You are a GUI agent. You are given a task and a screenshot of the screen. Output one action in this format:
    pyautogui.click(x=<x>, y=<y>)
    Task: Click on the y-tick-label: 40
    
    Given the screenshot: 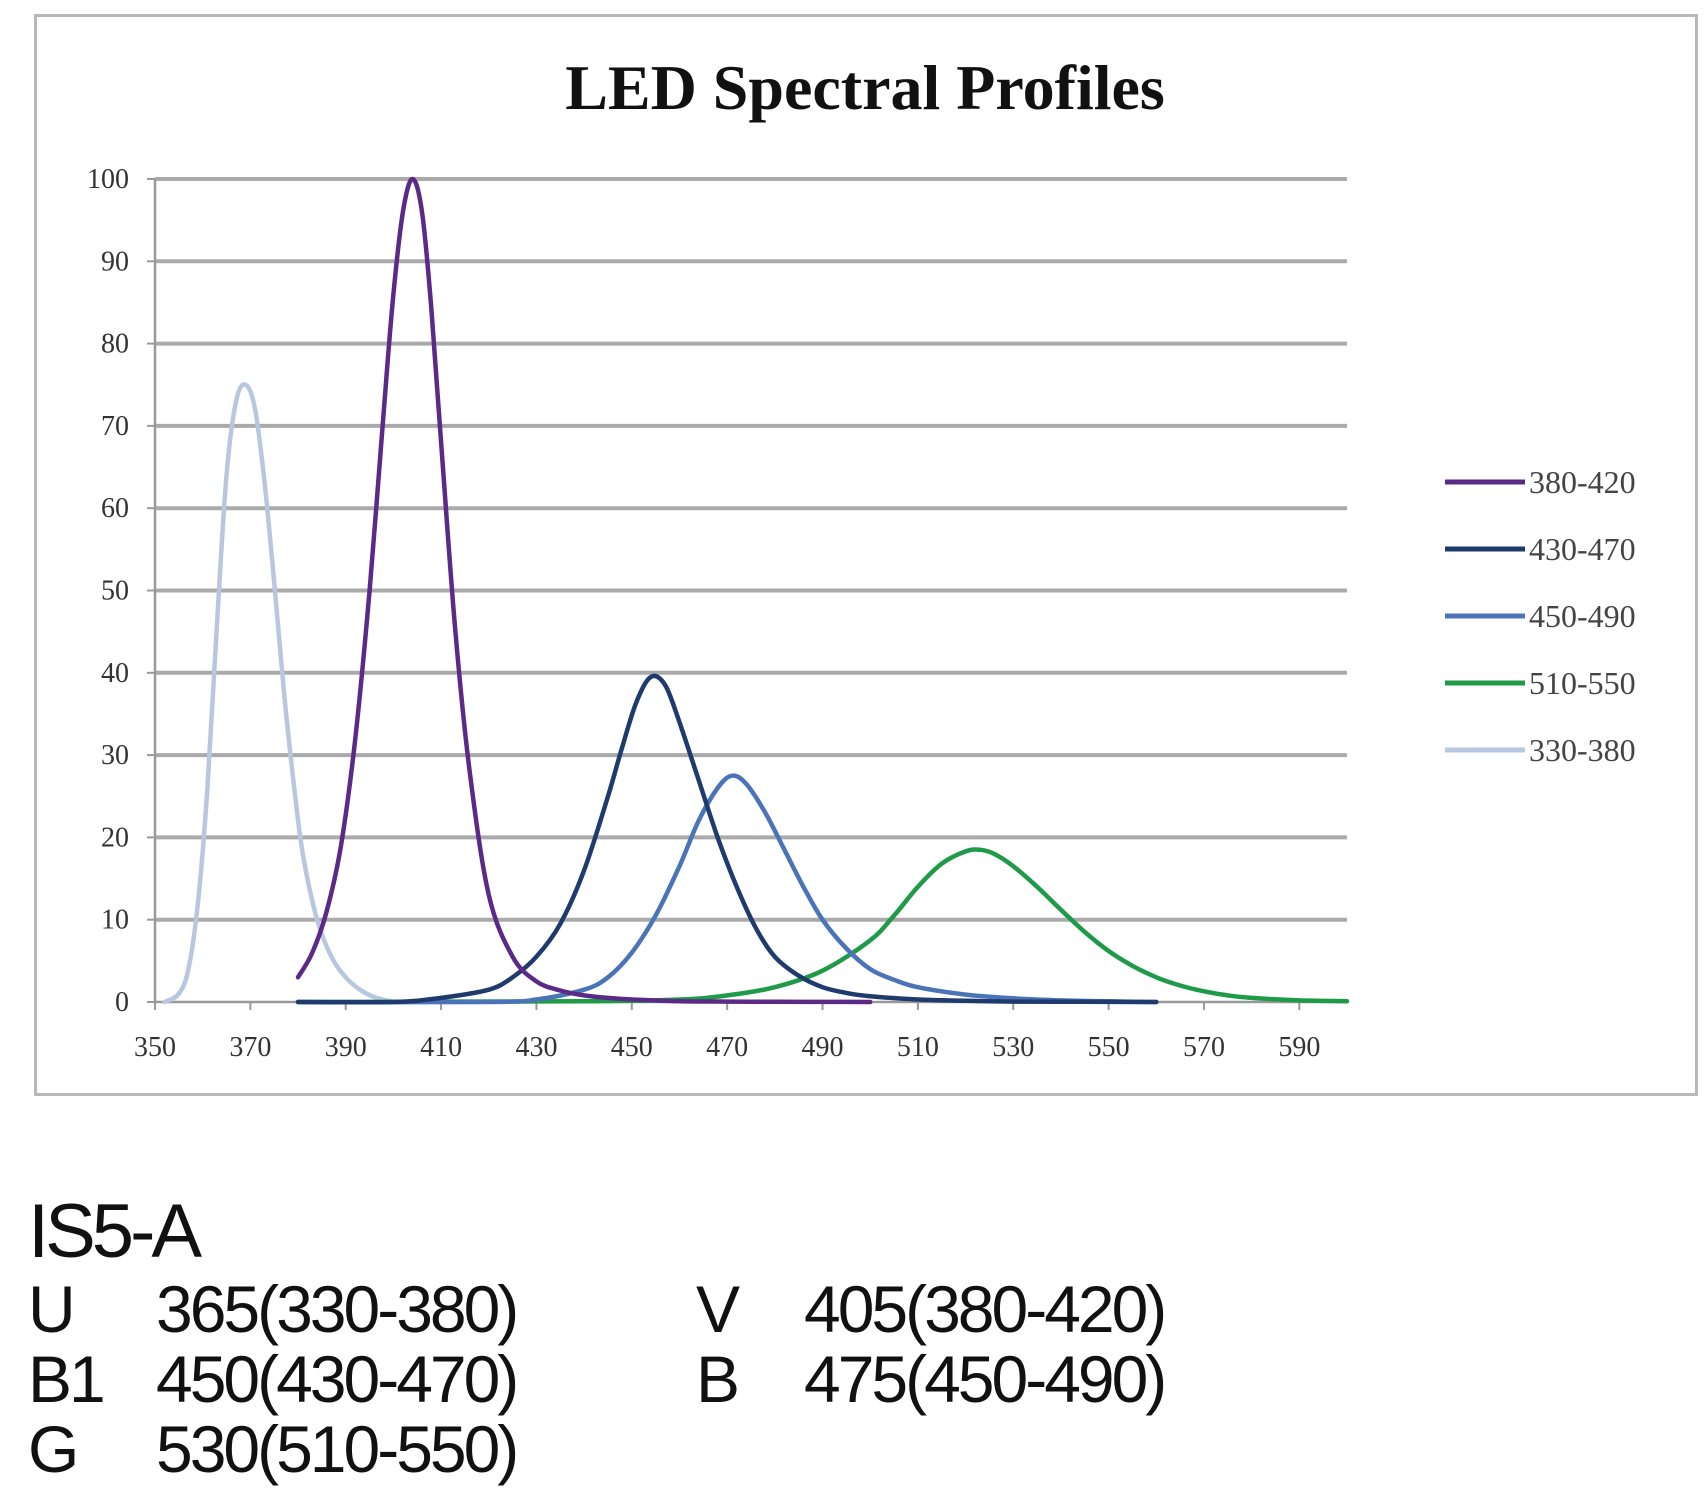 What is the action you would take?
    pyautogui.click(x=115, y=673)
    